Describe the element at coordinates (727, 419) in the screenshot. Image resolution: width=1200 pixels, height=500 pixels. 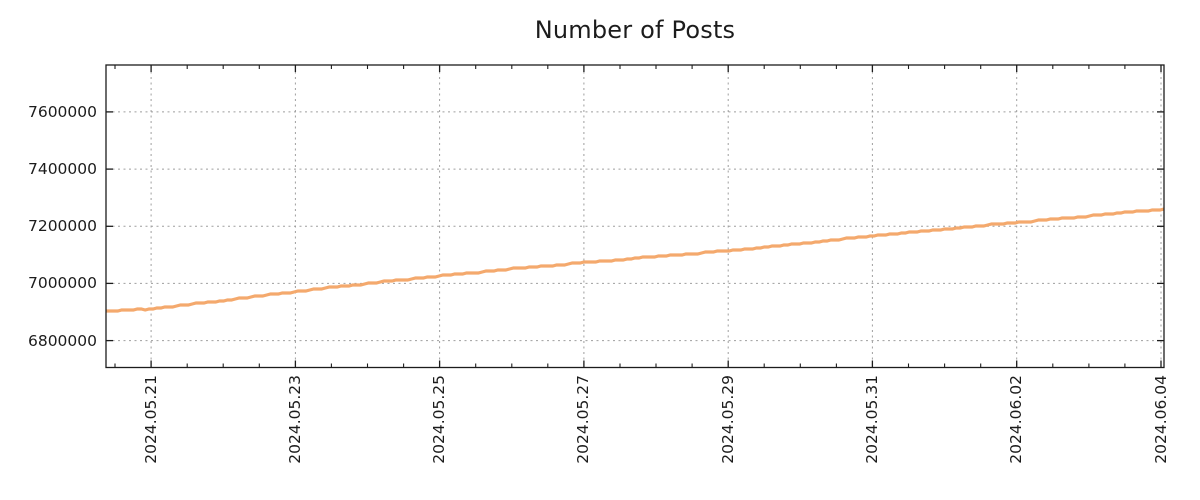
I see `x-tick-label: 2024.05.29` at that location.